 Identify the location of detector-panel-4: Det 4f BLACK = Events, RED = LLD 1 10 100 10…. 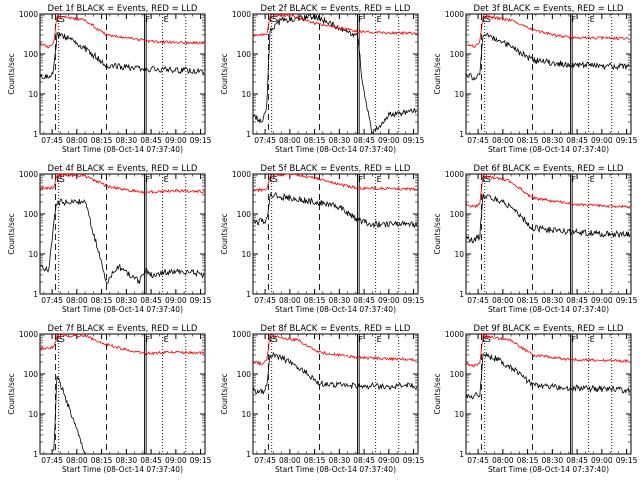
(109, 239).